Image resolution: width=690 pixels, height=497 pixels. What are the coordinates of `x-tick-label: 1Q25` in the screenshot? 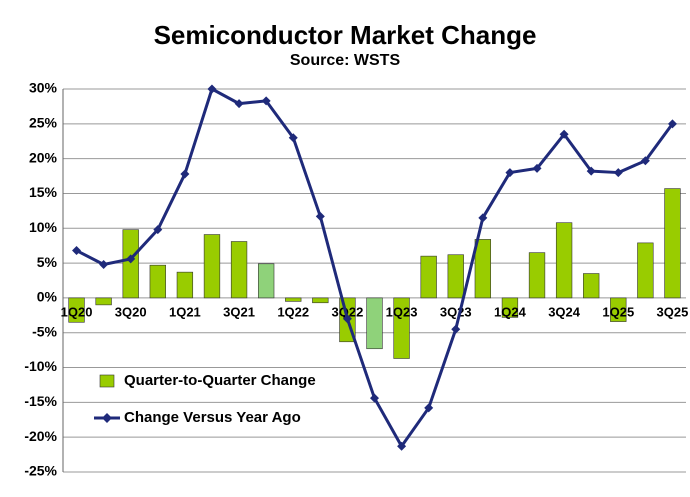 It's located at (618, 311).